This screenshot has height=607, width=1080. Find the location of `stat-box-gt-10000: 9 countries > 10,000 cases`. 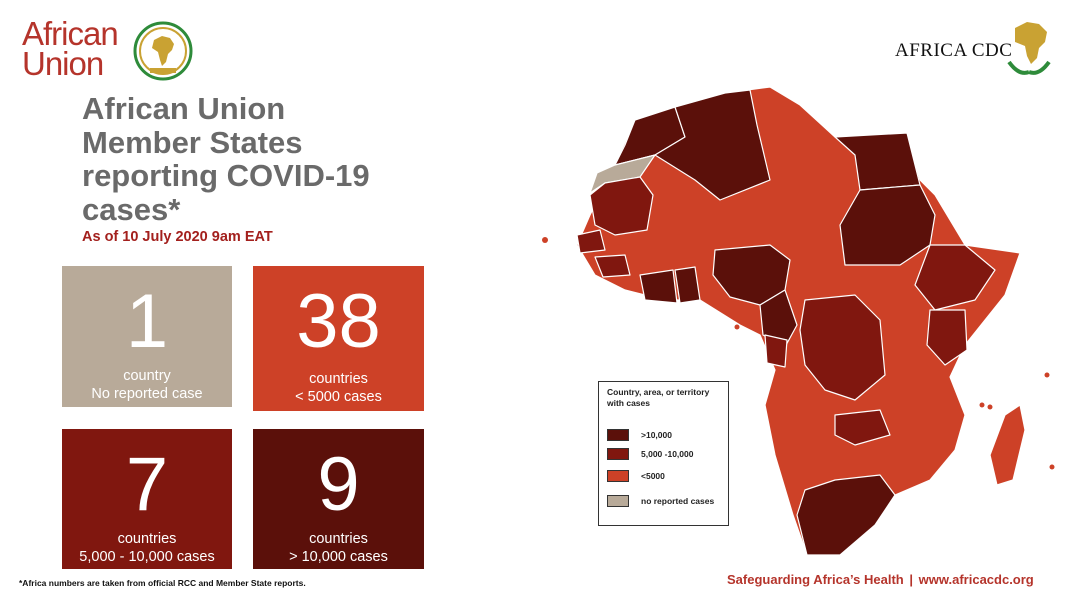

stat-box-gt-10000: 9 countries > 10,000 cases is located at coordinates (338, 499).